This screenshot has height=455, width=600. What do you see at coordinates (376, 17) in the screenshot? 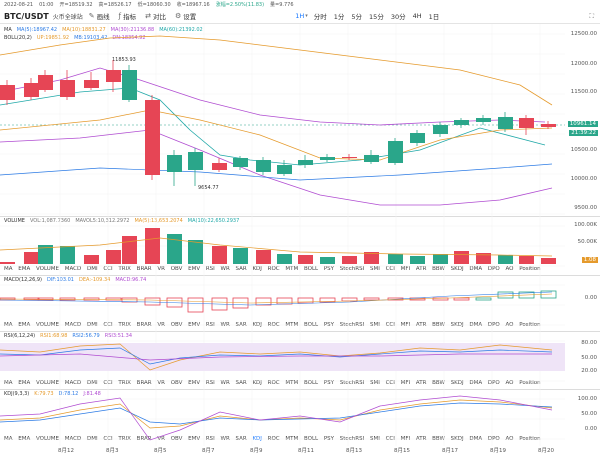
I see `timeframe-15m: 15分` at bounding box center [376, 17].